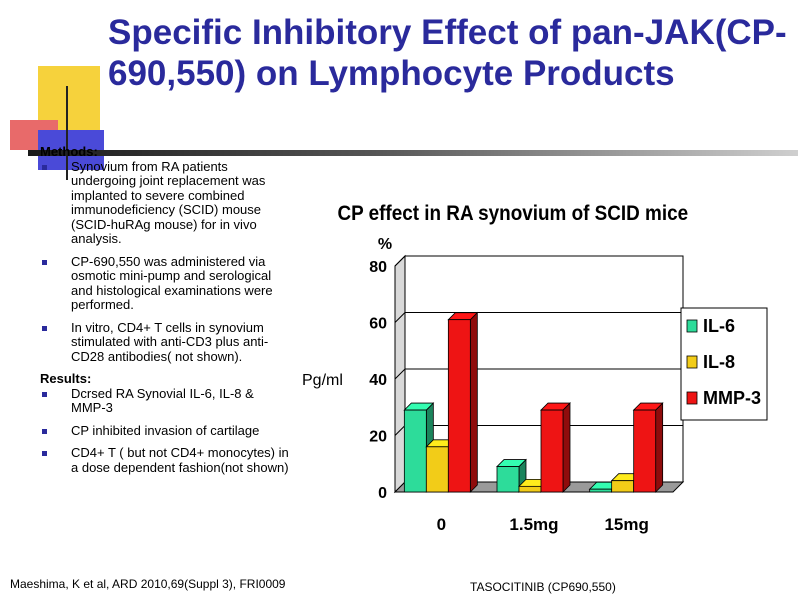  Describe the element at coordinates (69, 151) in the screenshot. I see `methods-heading: Methods:` at that location.